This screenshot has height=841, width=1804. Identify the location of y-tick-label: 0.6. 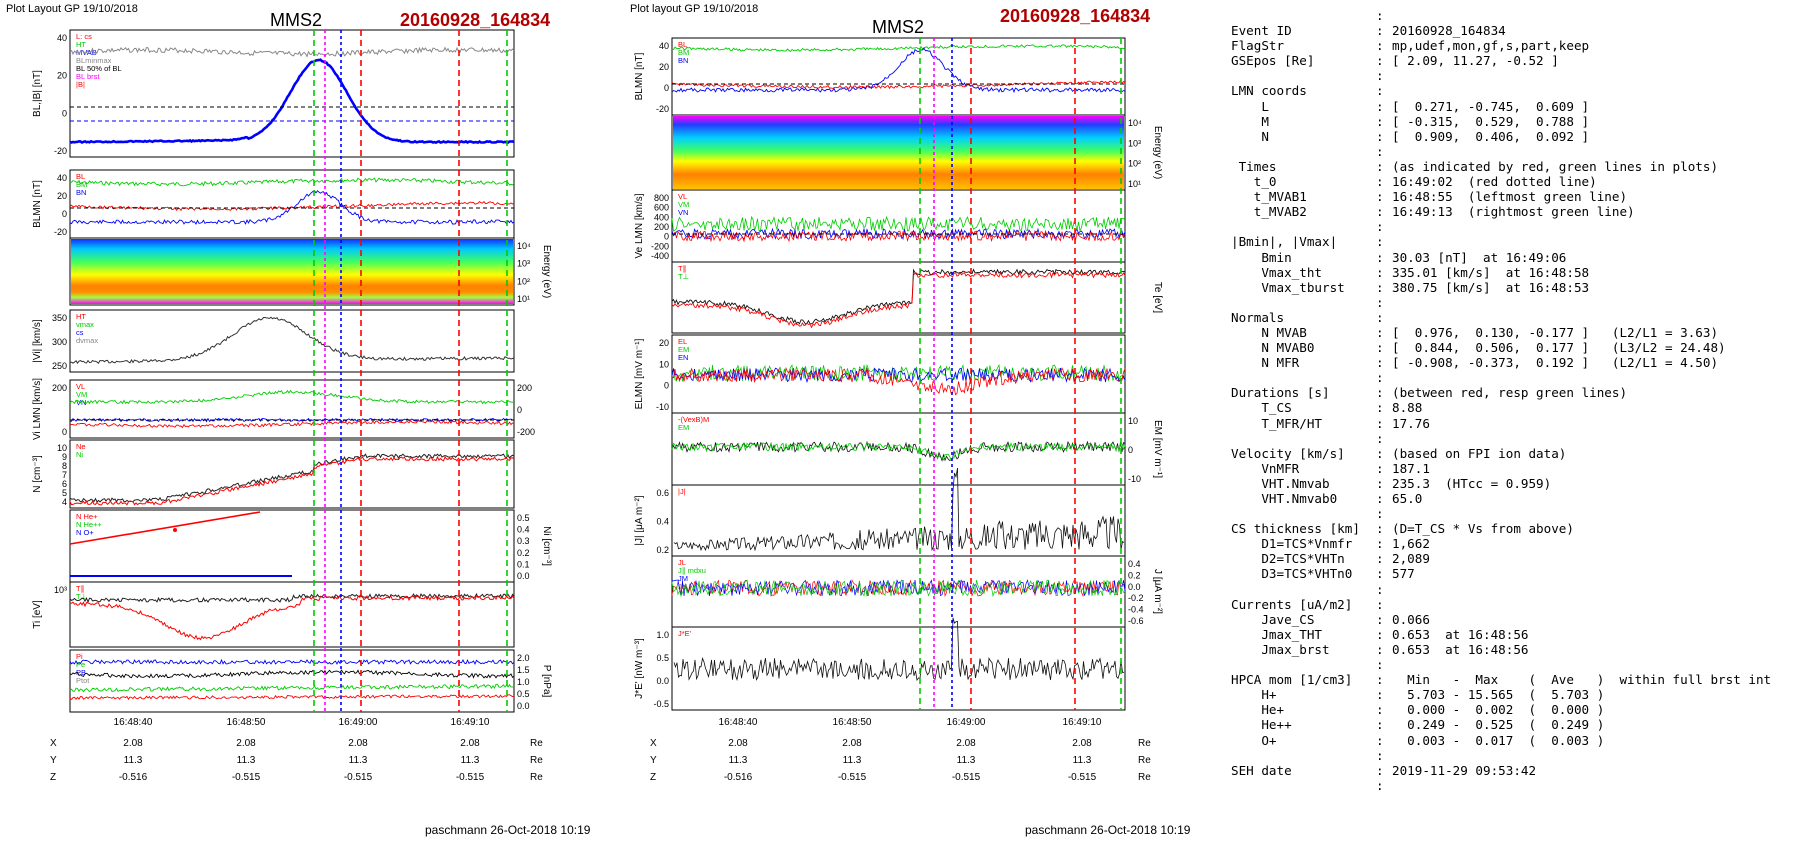
(662, 493).